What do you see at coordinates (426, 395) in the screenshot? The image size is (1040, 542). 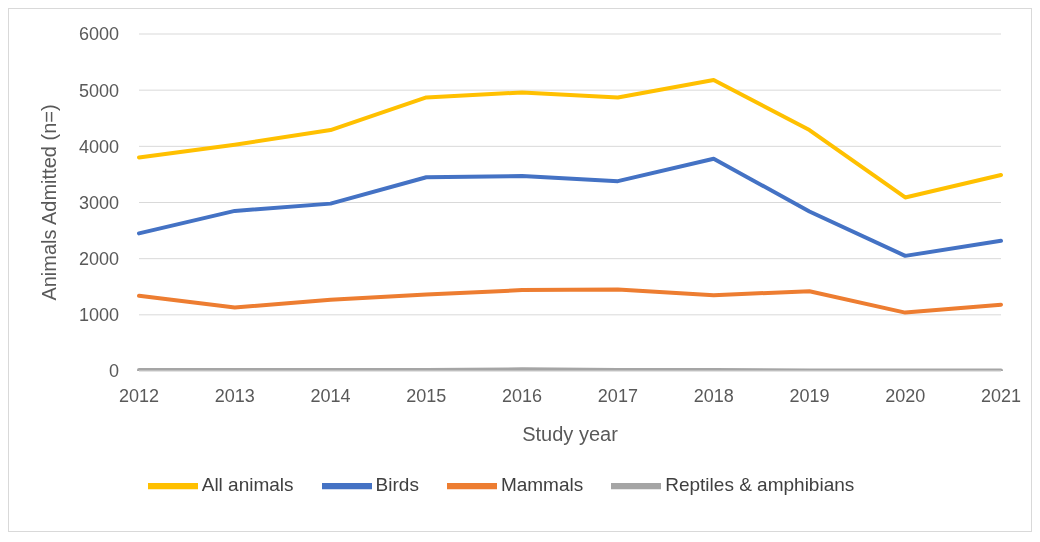 I see `x-tick-label: 2015` at bounding box center [426, 395].